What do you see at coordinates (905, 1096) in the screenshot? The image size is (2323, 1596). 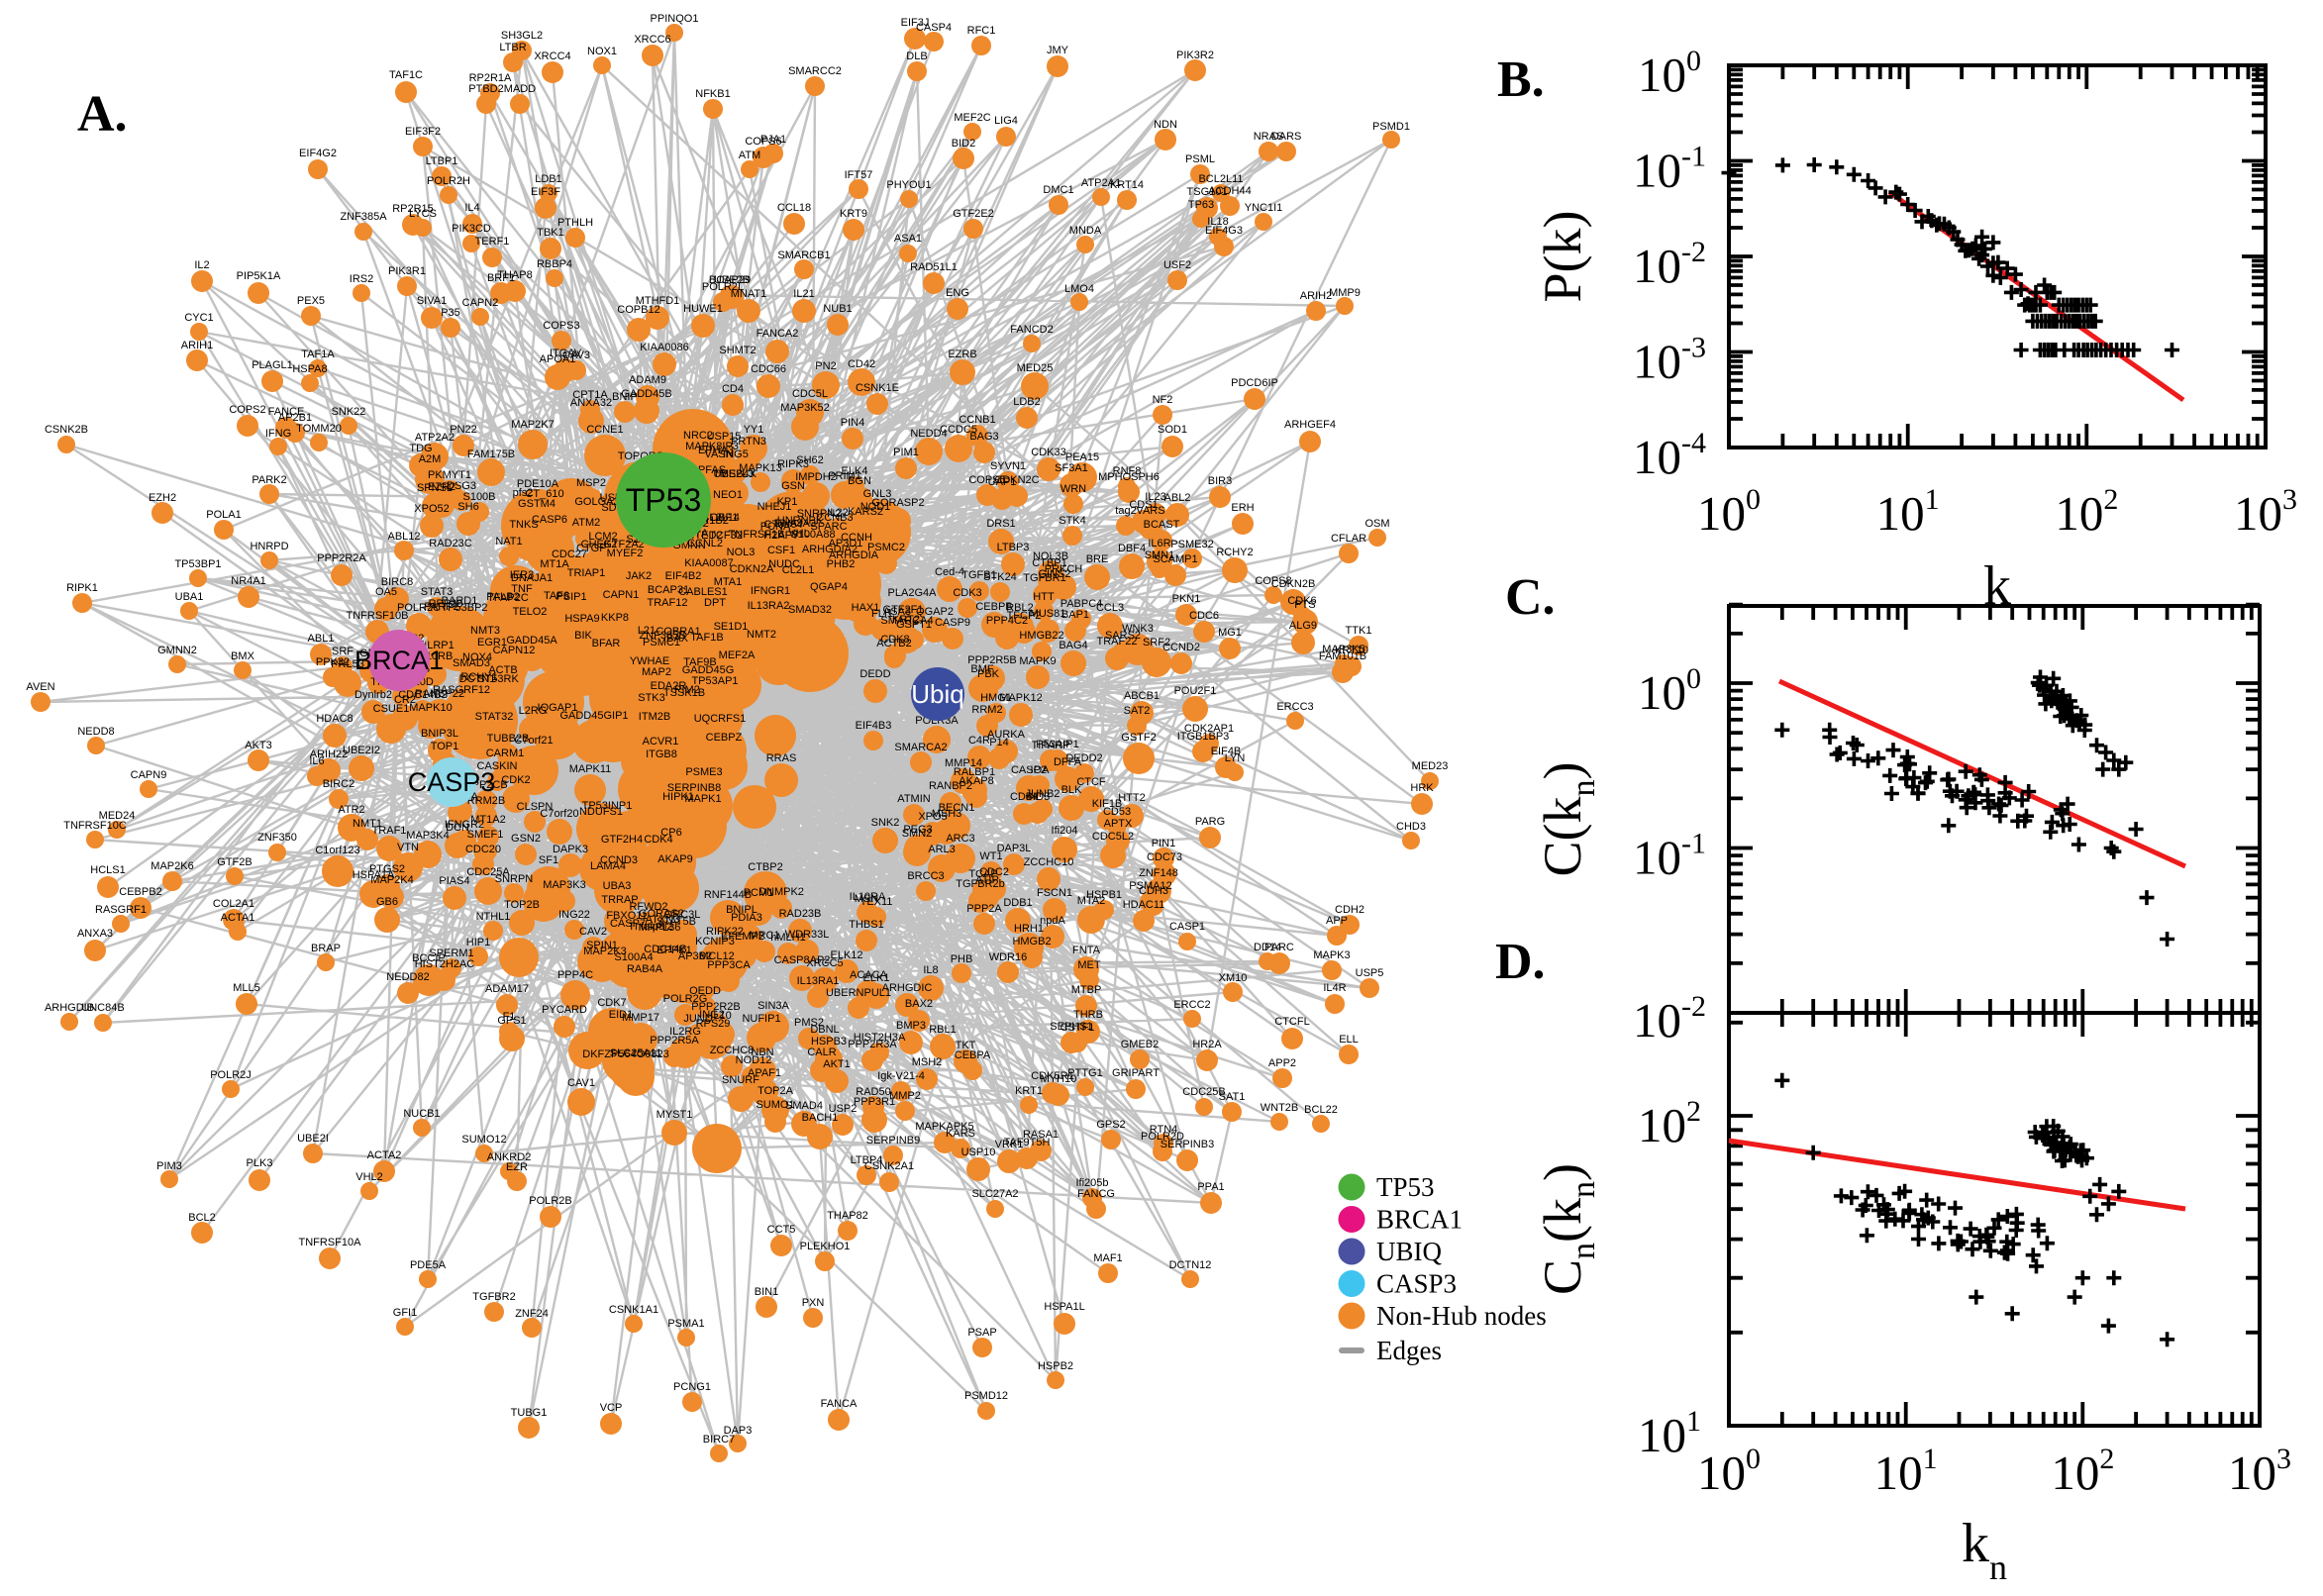 I see `svg-text: MMP2` at bounding box center [905, 1096].